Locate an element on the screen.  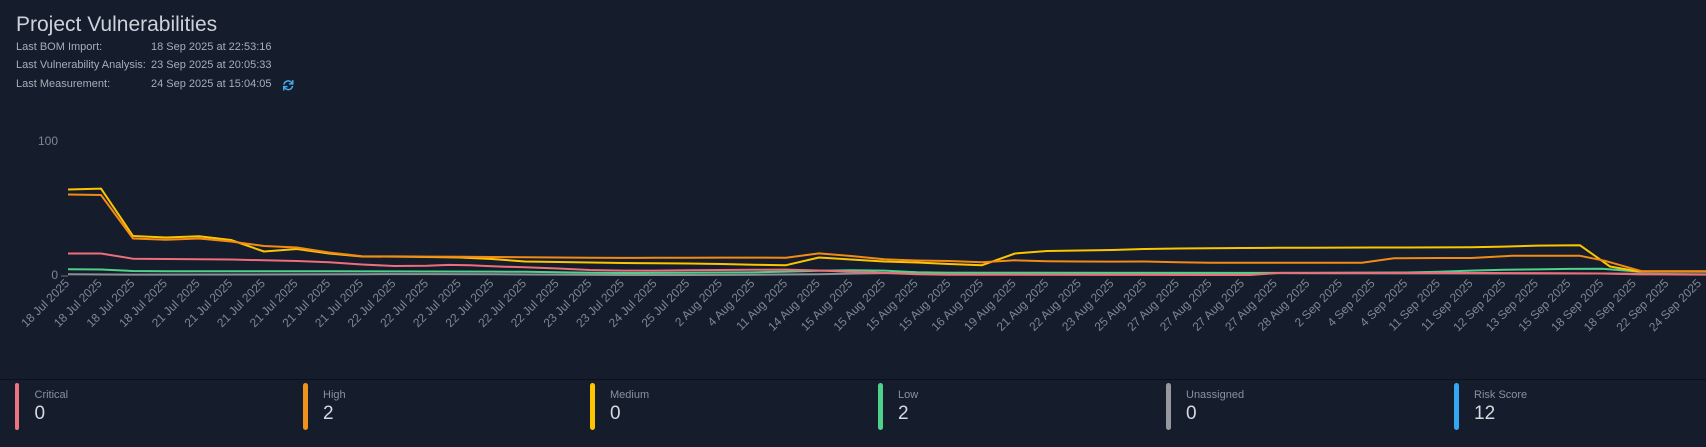
svg-text: 100 is located at coordinates (48, 141).